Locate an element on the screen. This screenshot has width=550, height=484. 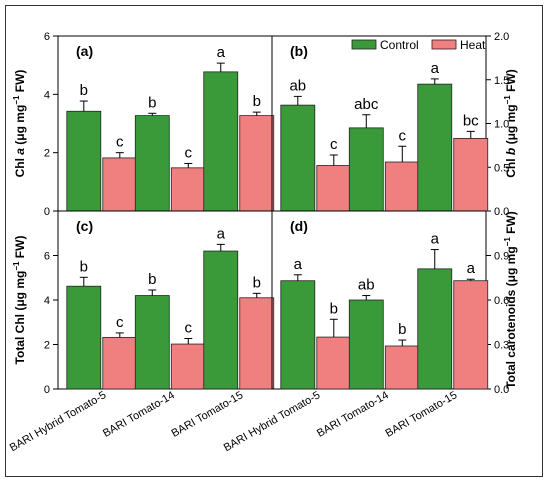
y-axis-title: Total Chl (μg mg−1 FW) is located at coordinates (19, 300).